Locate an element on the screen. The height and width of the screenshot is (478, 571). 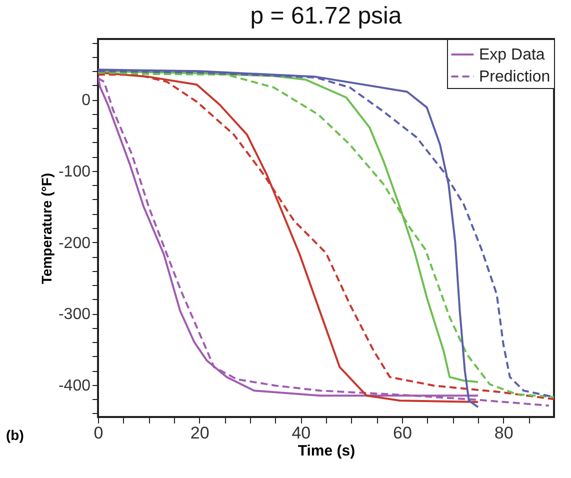
legend-label: Prediction is located at coordinates (514, 77).